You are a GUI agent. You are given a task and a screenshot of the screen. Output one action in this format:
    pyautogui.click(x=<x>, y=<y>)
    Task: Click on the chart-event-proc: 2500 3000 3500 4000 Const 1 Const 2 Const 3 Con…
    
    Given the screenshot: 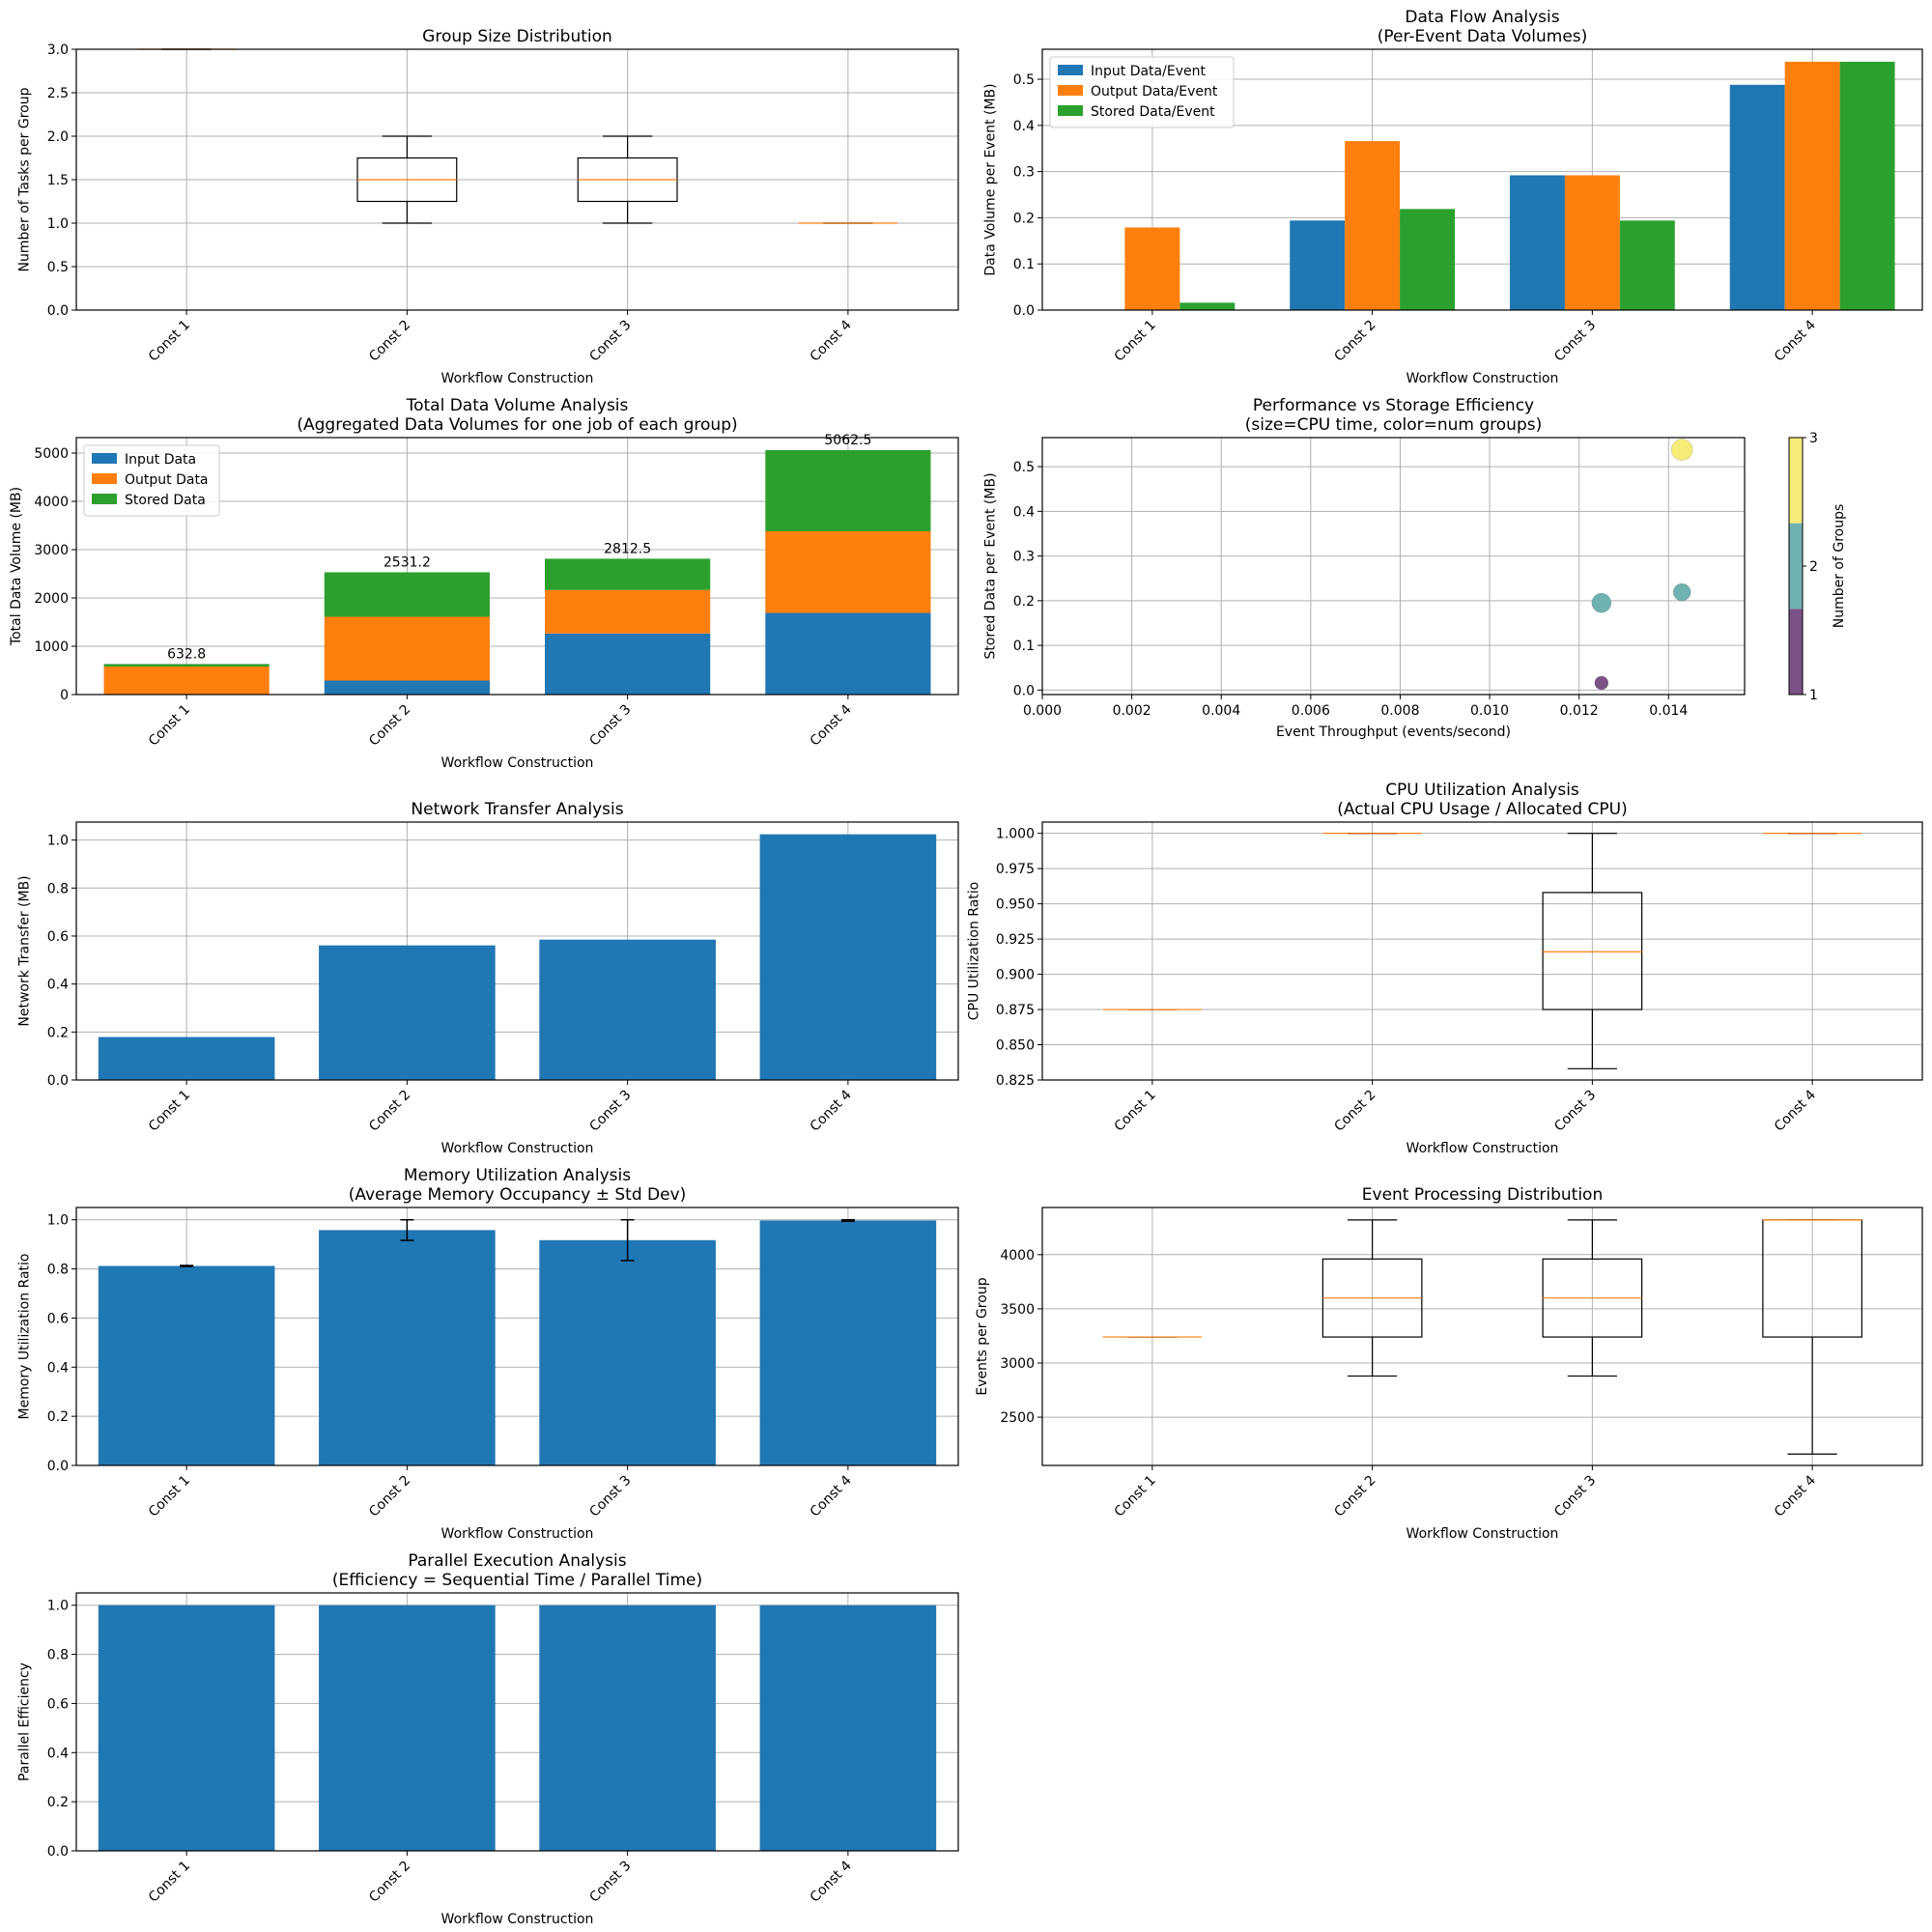 What is the action you would take?
    pyautogui.click(x=1448, y=1363)
    